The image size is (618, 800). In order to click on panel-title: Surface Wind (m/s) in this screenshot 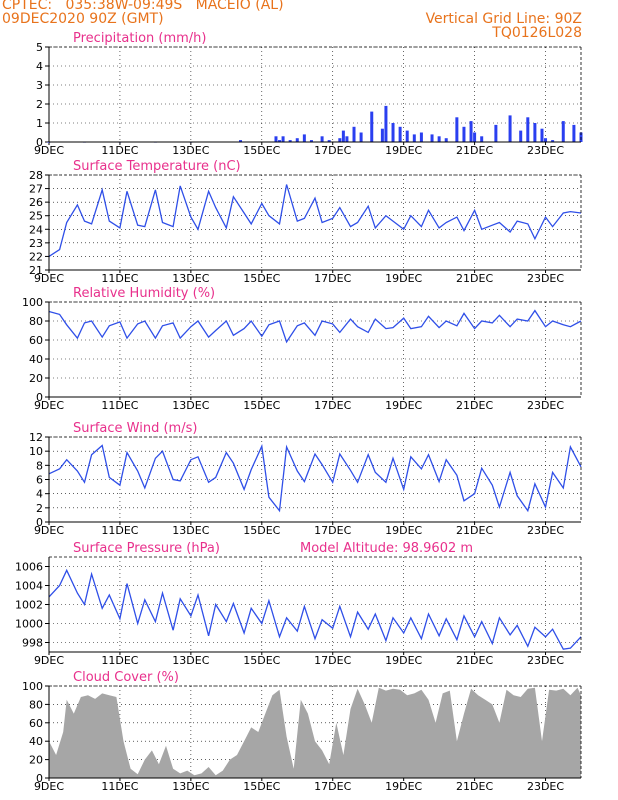, I will do `click(135, 428)`.